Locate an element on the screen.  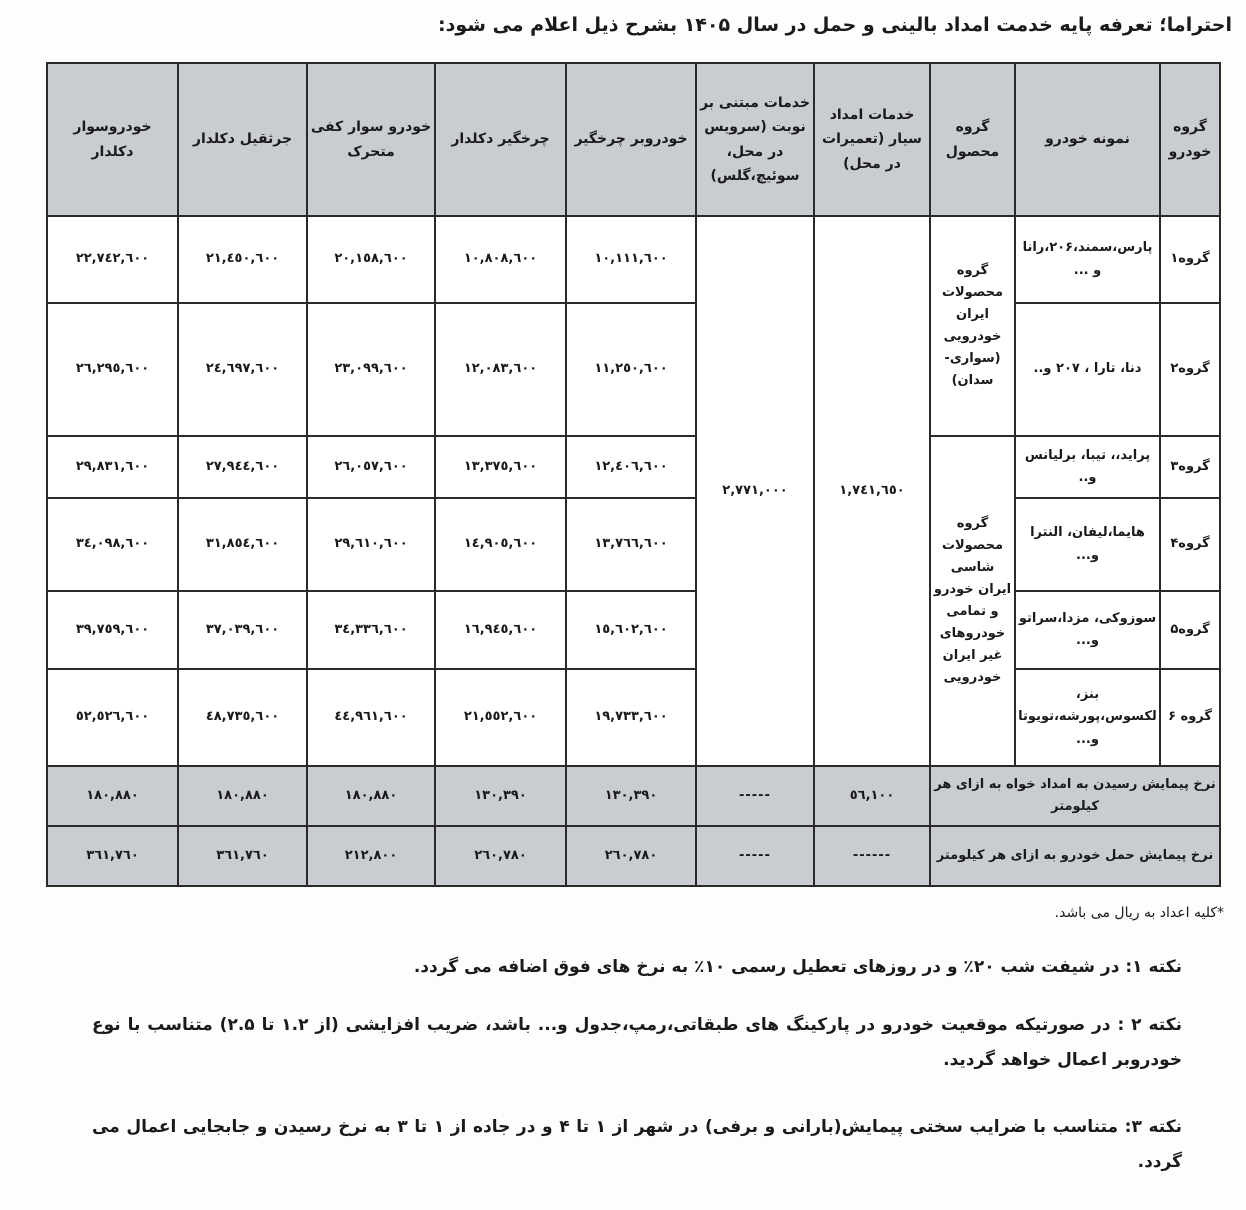
price-cell: ۱۳,۳۷٥,٦۰۰ is located at coordinates (500, 467).